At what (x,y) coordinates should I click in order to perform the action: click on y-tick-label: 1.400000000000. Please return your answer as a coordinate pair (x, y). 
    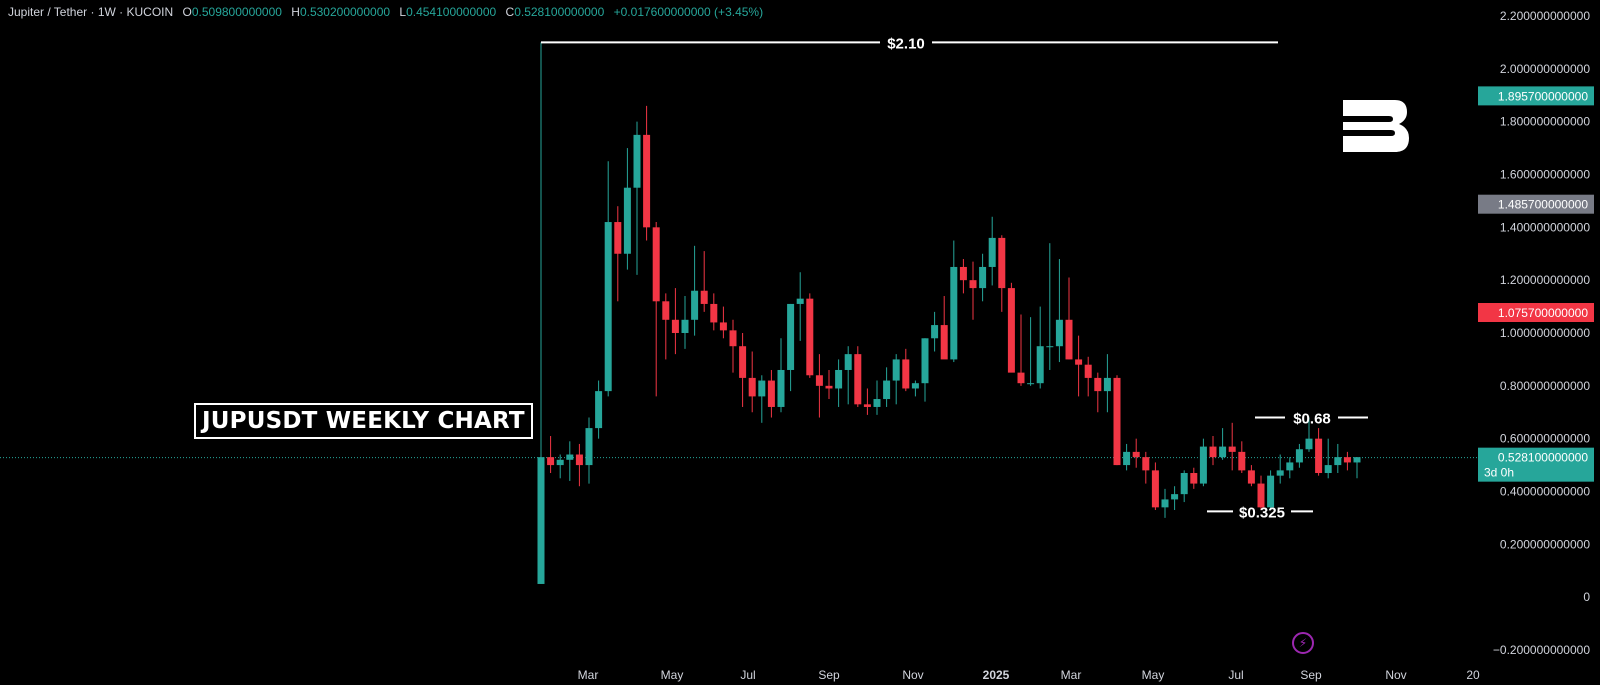
    Looking at the image, I should click on (1545, 227).